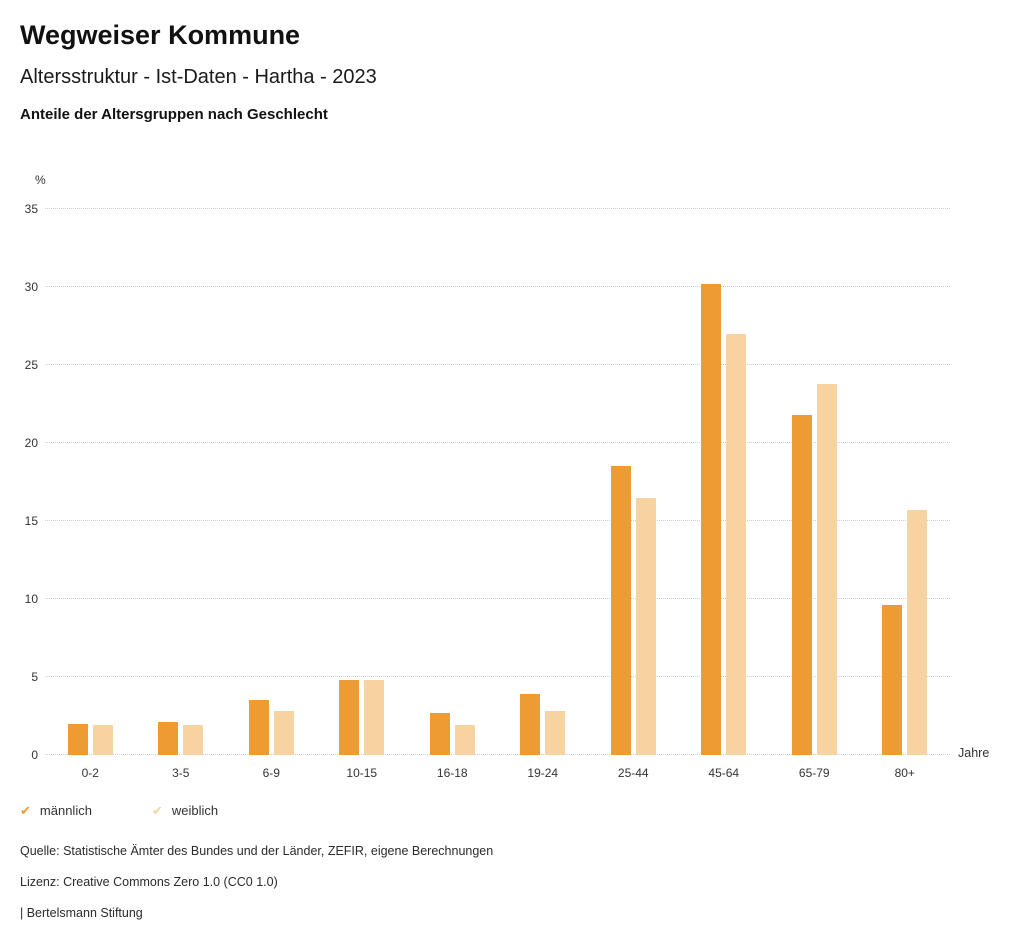 The width and height of the screenshot is (1024, 946). Describe the element at coordinates (258, 727) in the screenshot. I see `bar-männlich-6-9` at that location.